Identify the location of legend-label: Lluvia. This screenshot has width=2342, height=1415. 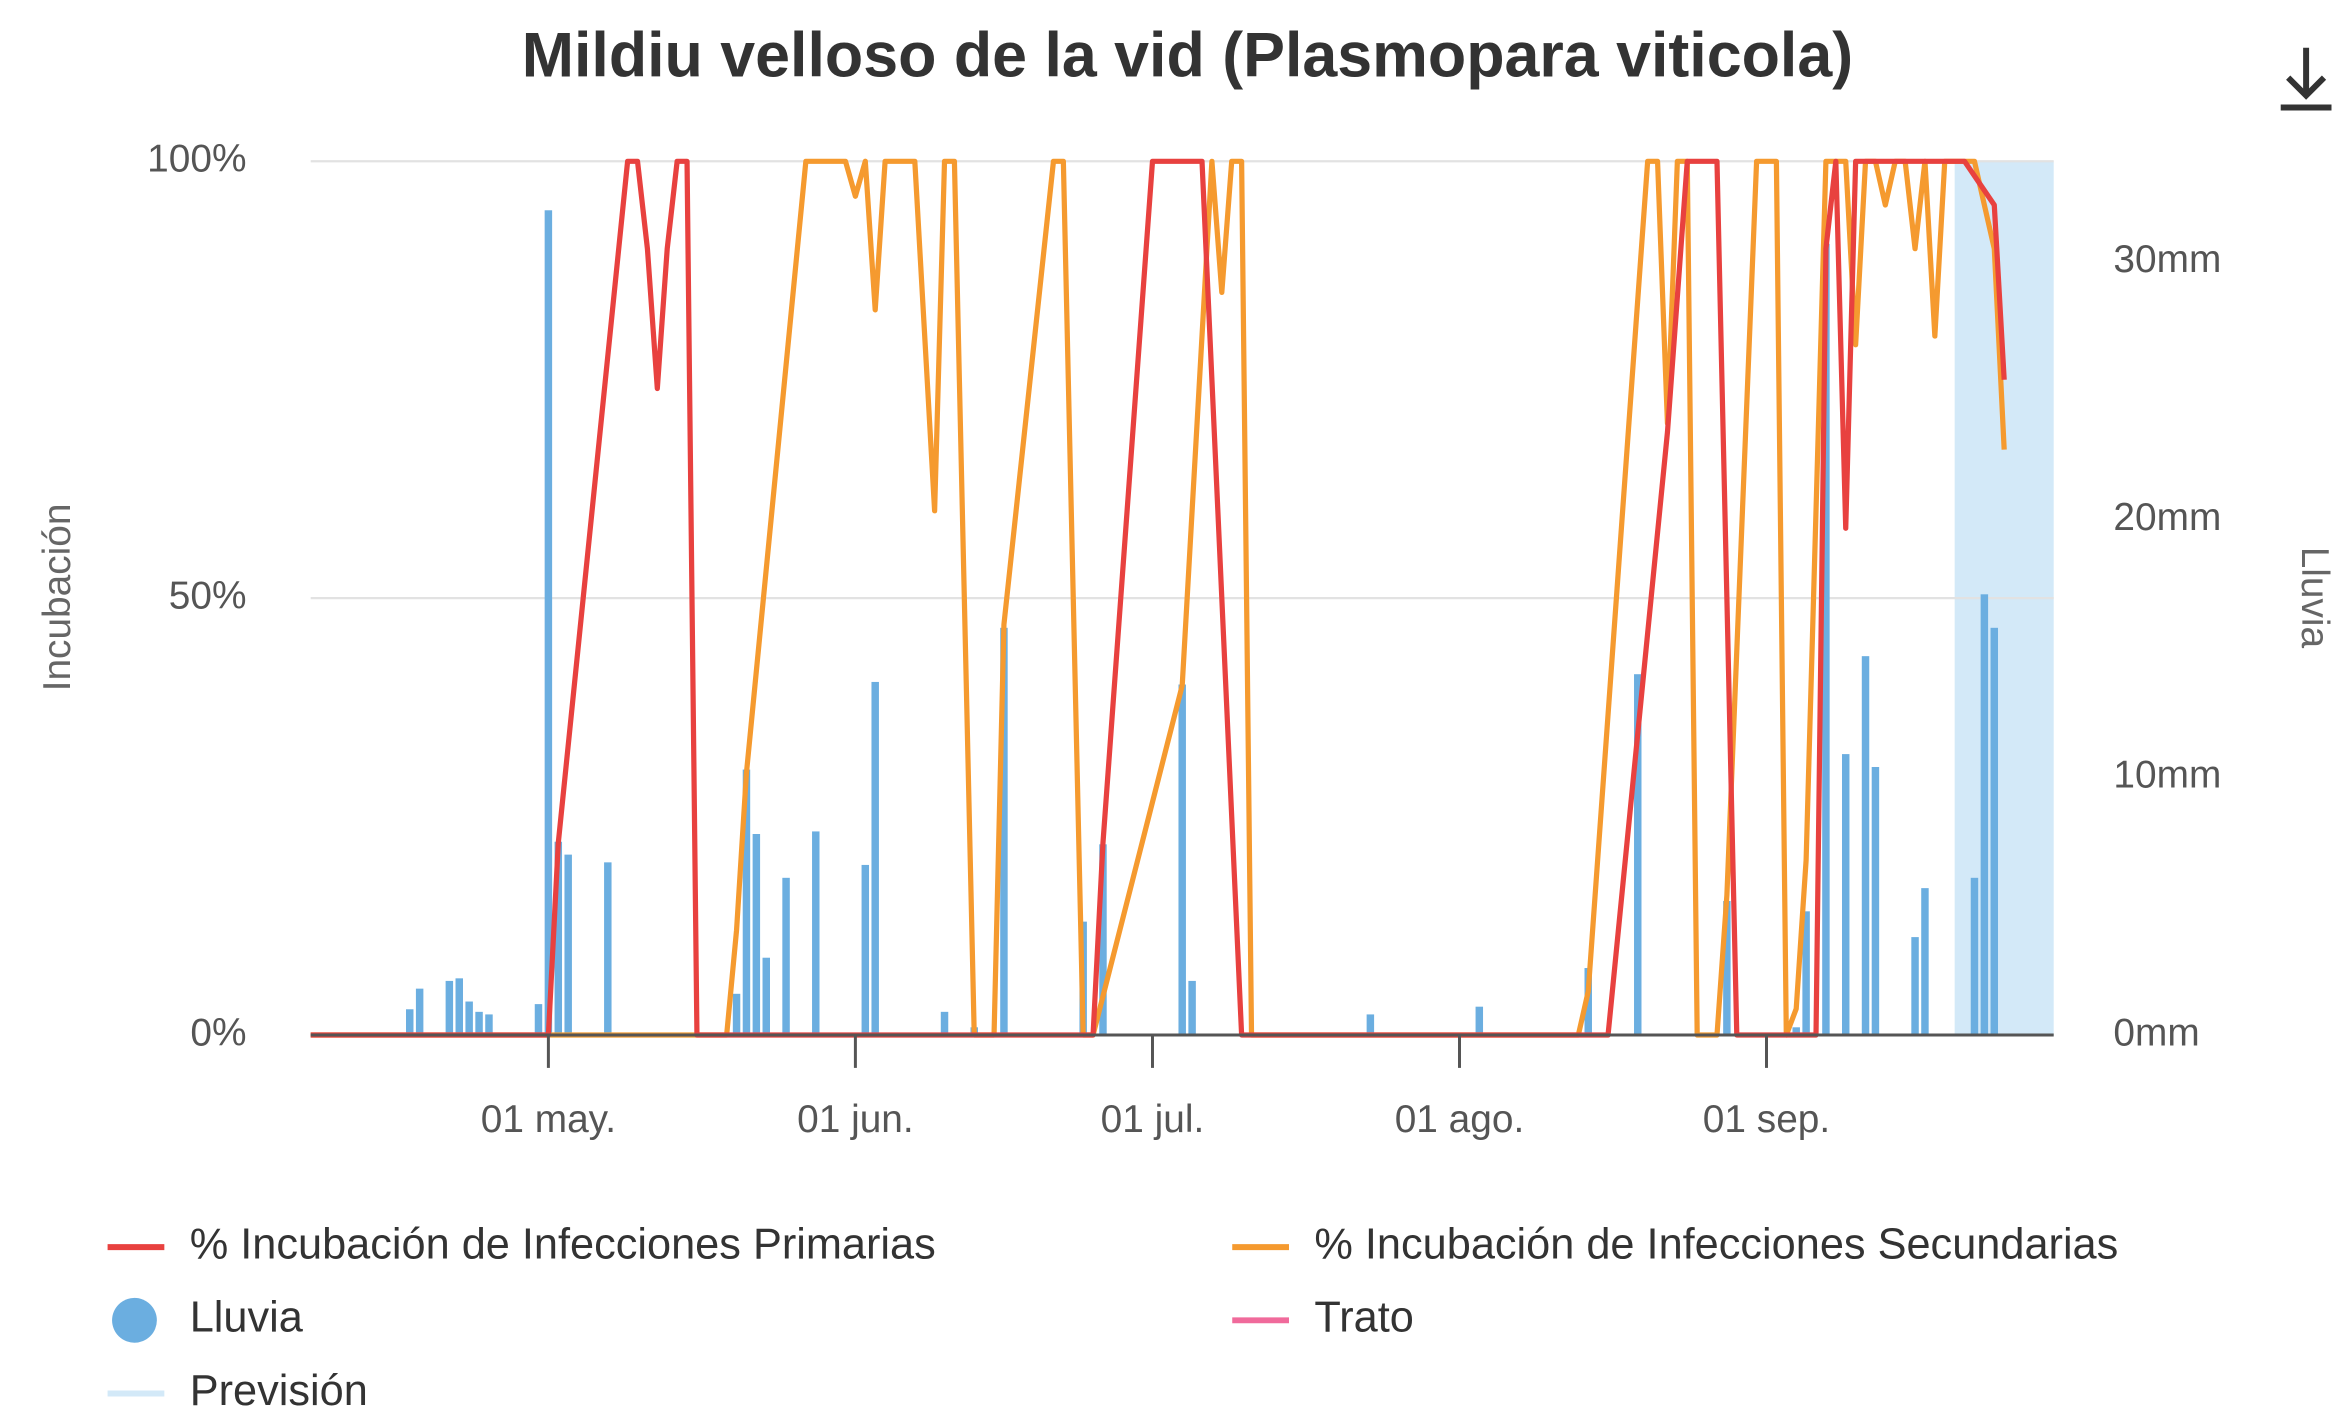
(247, 1318).